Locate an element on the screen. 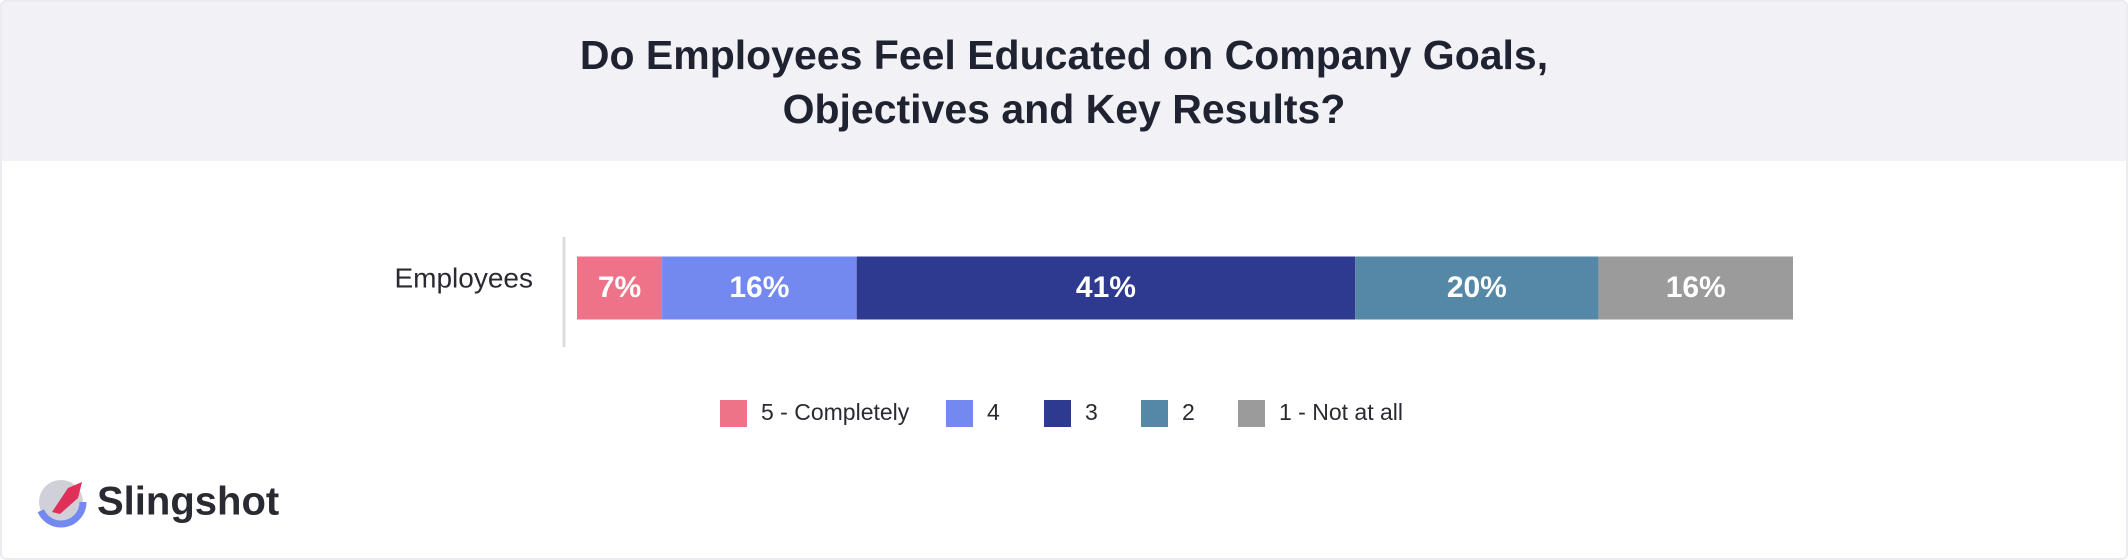 This screenshot has width=2128, height=560. value-label: 7% is located at coordinates (619, 287).